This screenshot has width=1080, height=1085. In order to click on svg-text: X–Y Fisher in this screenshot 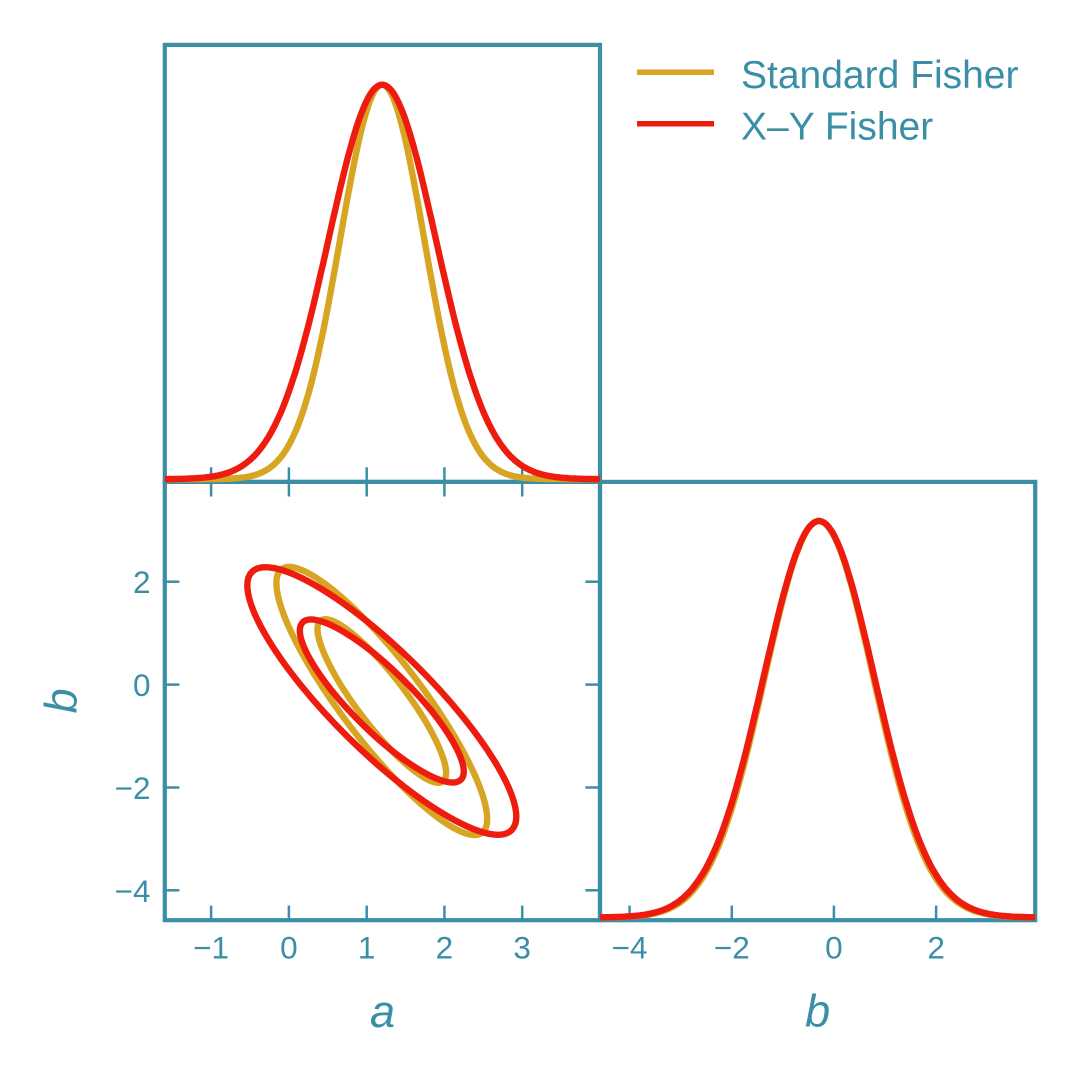, I will do `click(837, 126)`.